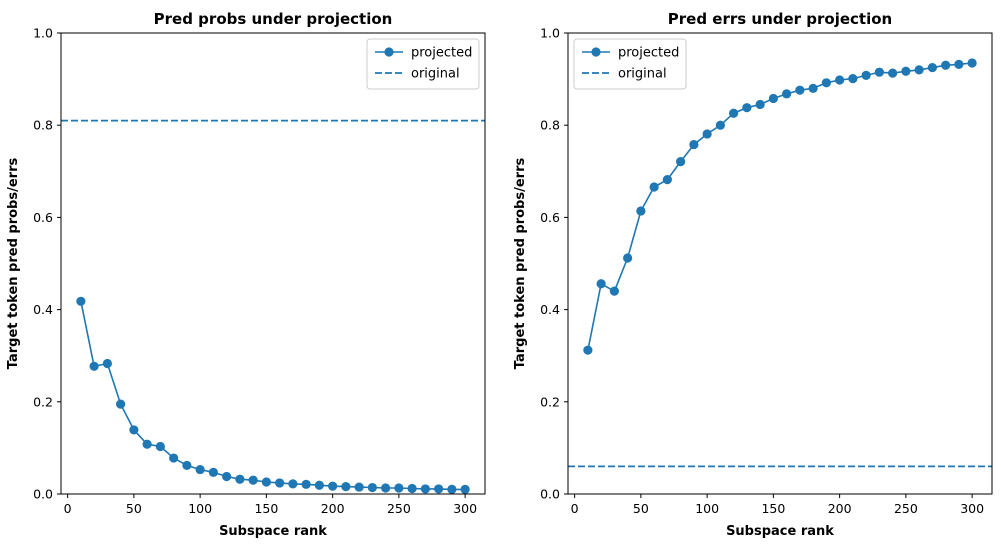 The image size is (1001, 547). Describe the element at coordinates (780, 19) in the screenshot. I see `chart-title: Pred errs under projection` at that location.